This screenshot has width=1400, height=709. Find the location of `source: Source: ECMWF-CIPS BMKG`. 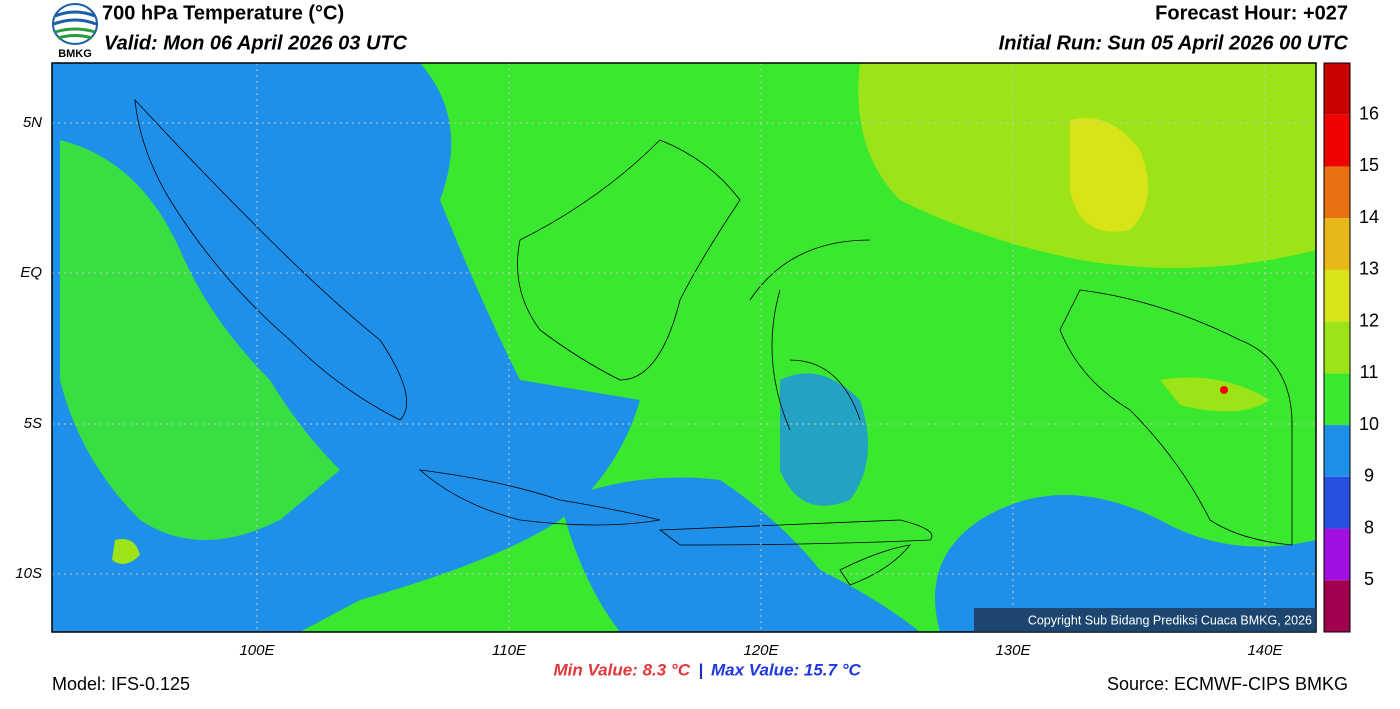

source: Source: ECMWF-CIPS BMKG is located at coordinates (1227, 684).